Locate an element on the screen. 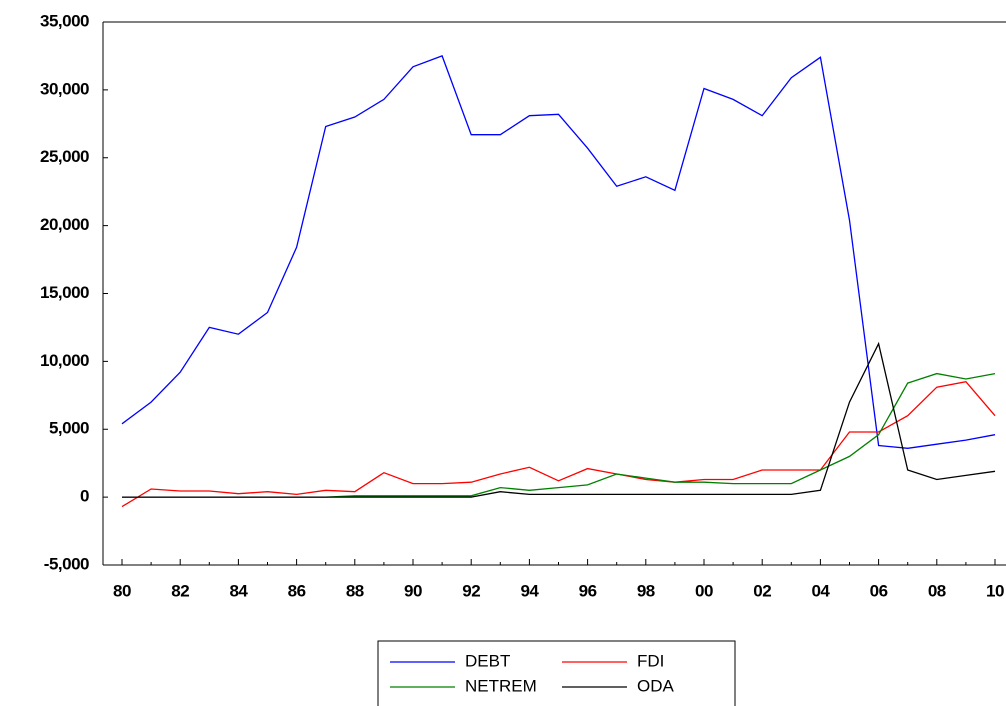 This screenshot has height=706, width=1006. x-tick-label: 80 is located at coordinates (122, 590).